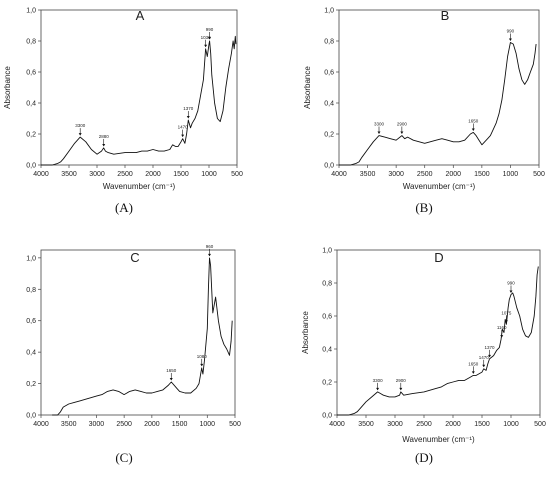 This screenshot has height=477, width=550. I want to click on panel-caption: (C), so click(123, 457).